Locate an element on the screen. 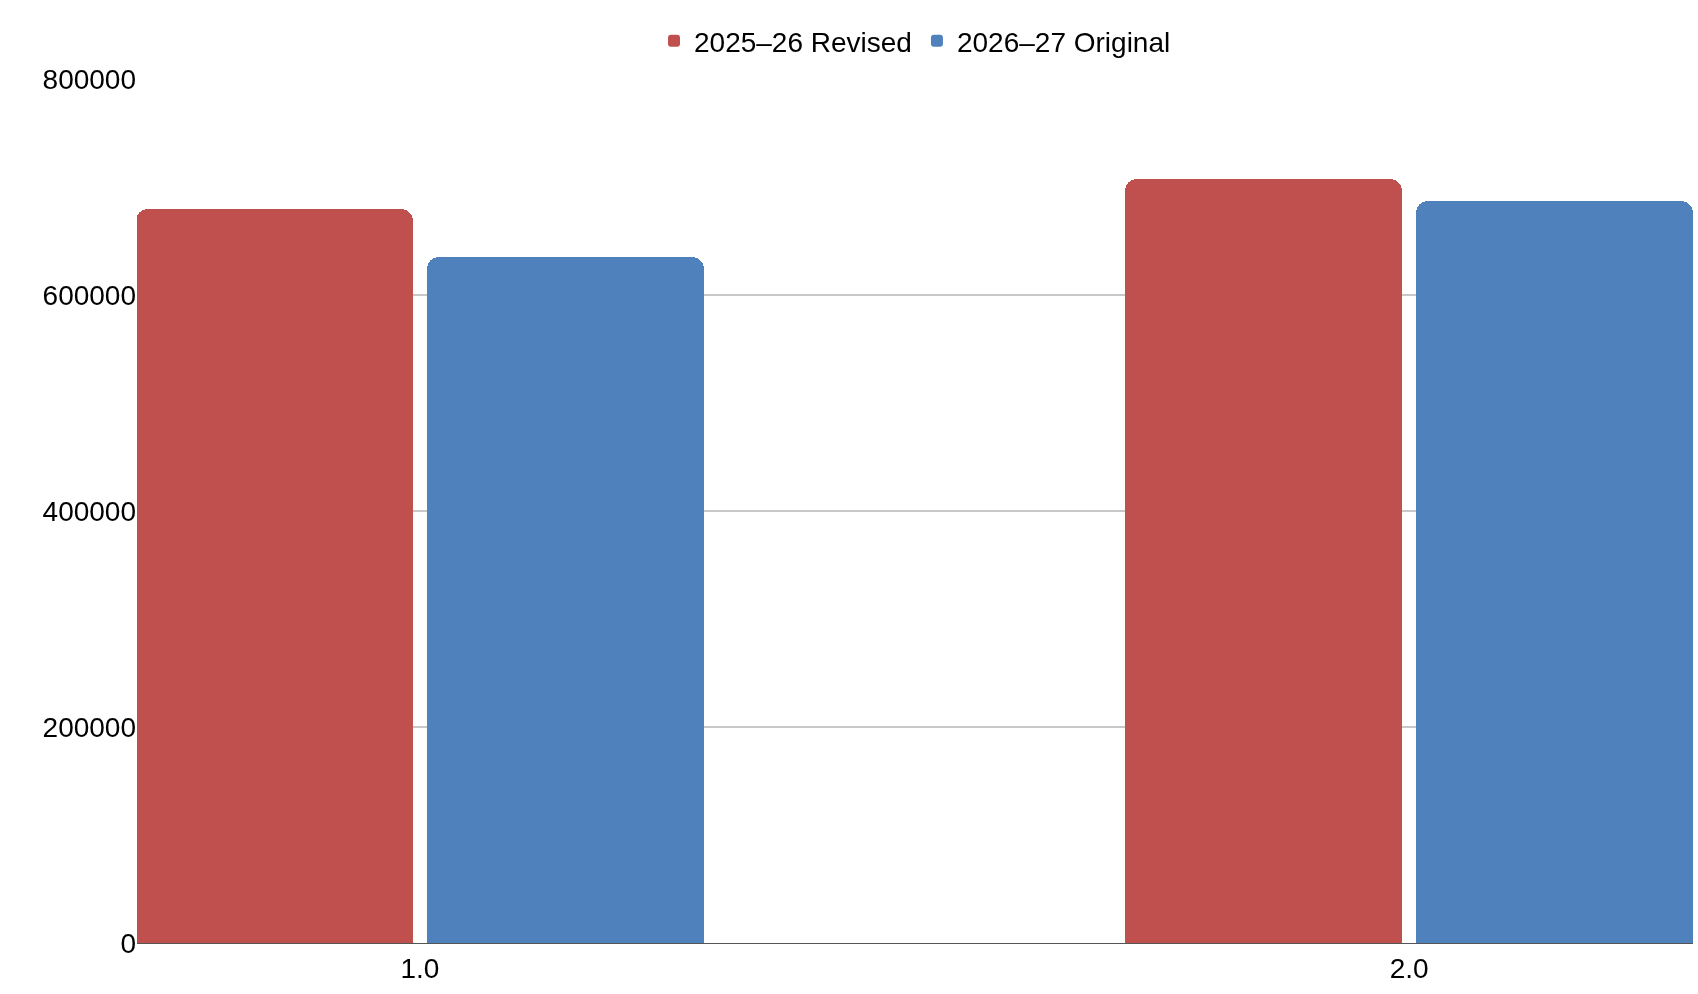 This screenshot has width=1698, height=994. y-tick-label: 800000 is located at coordinates (89, 79).